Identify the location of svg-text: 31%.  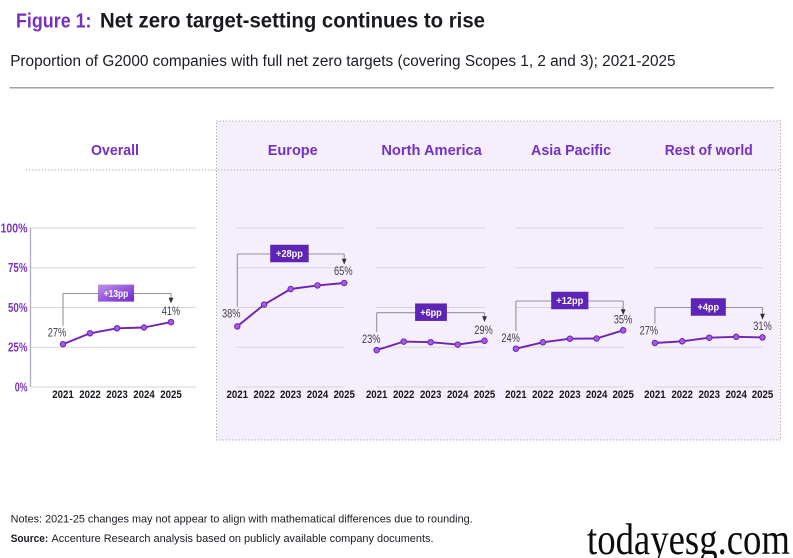
(762, 326).